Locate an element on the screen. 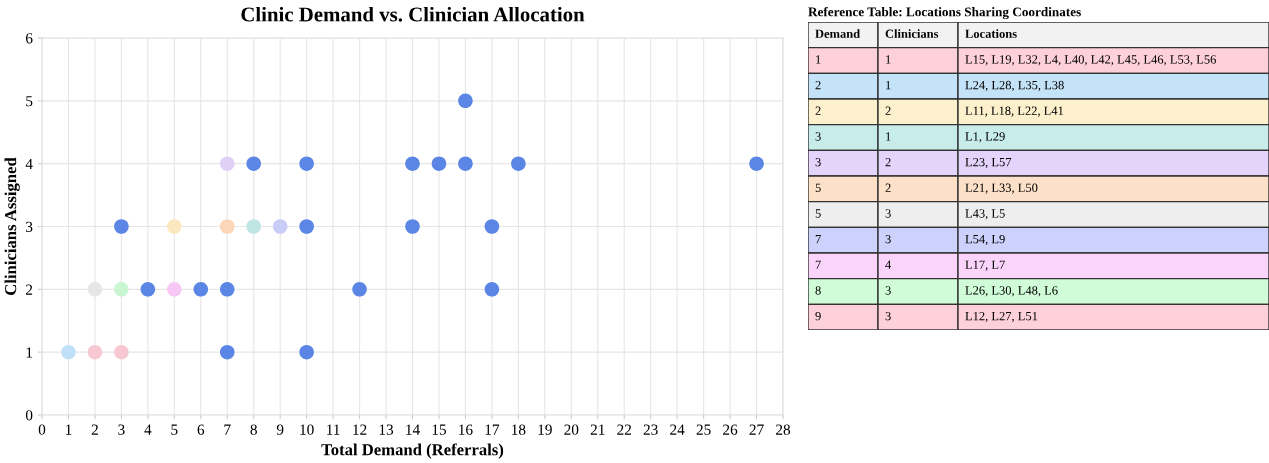 This screenshot has height=463, width=1269. x-tick-label: 20 is located at coordinates (571, 429).